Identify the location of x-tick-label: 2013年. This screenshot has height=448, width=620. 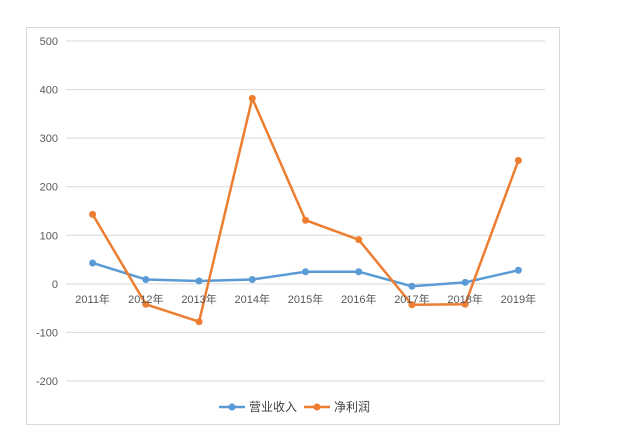
(198, 299).